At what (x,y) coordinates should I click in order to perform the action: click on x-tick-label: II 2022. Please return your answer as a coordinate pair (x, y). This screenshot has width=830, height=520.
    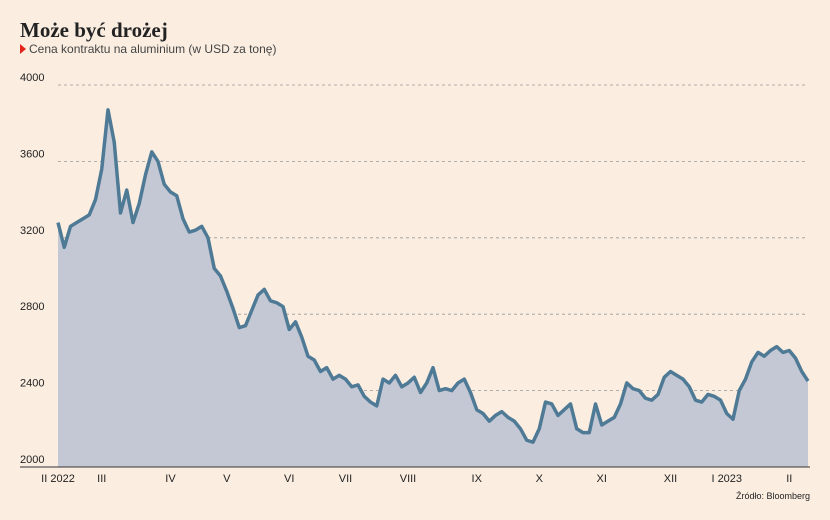
    Looking at the image, I should click on (58, 479).